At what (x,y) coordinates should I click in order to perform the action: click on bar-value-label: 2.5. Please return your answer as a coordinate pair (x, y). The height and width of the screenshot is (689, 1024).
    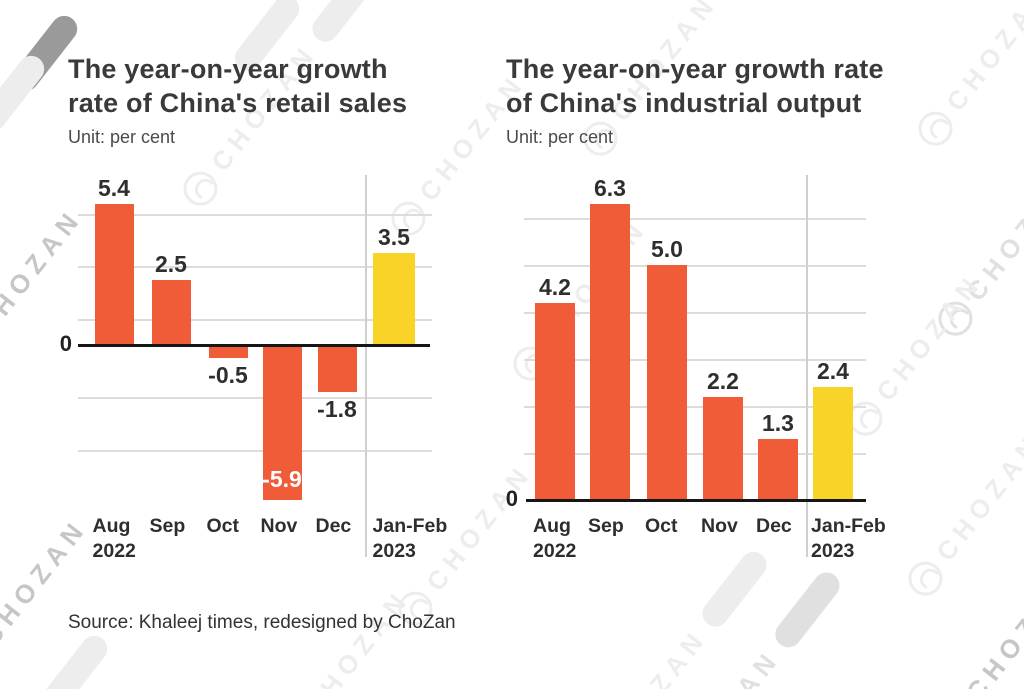
    Looking at the image, I should click on (171, 263).